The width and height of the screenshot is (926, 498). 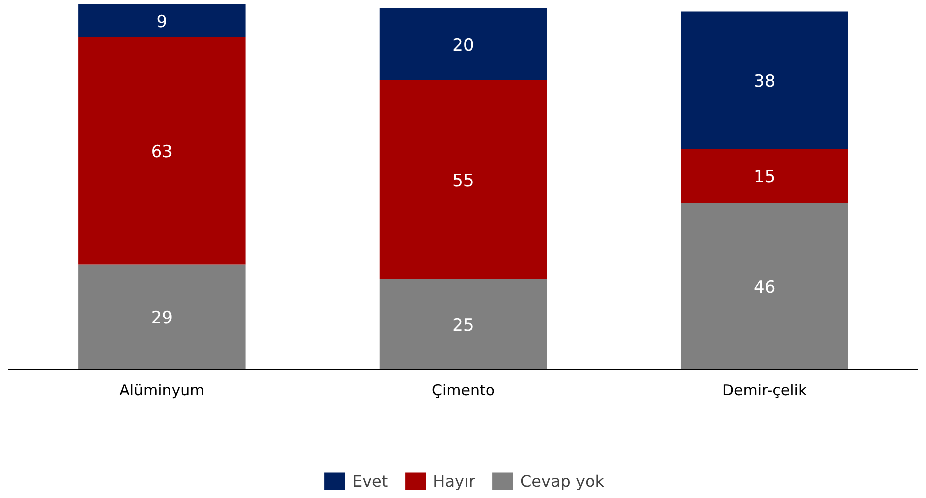 I want to click on x-tick-label: Alüminyum, so click(x=162, y=391).